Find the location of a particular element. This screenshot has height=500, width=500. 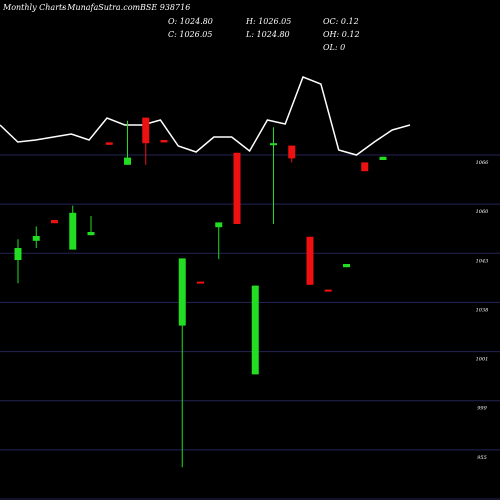

y-tick-label: 955 is located at coordinates (482, 458).